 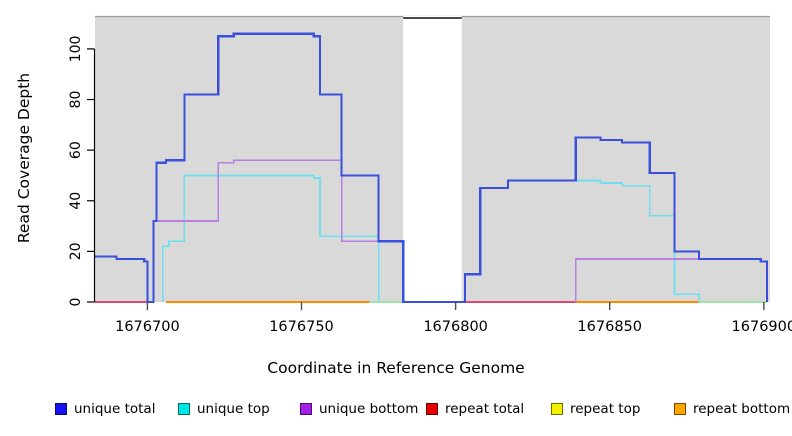 I want to click on y-tick-label: 40, so click(x=76, y=201).